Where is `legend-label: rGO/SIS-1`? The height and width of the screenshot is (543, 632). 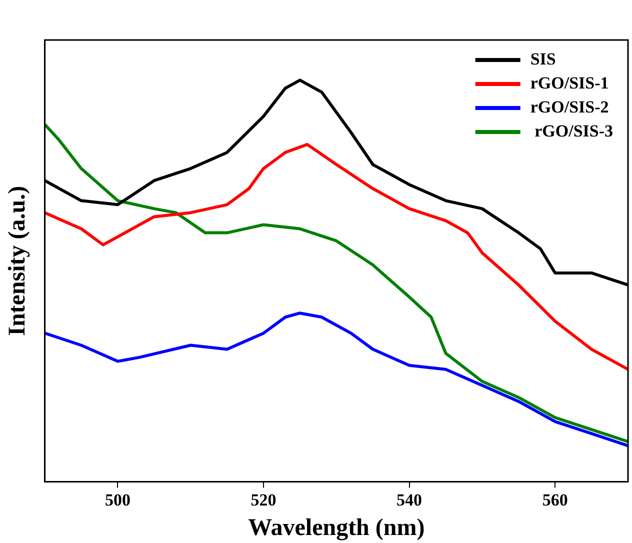 legend-label: rGO/SIS-1 is located at coordinates (569, 82).